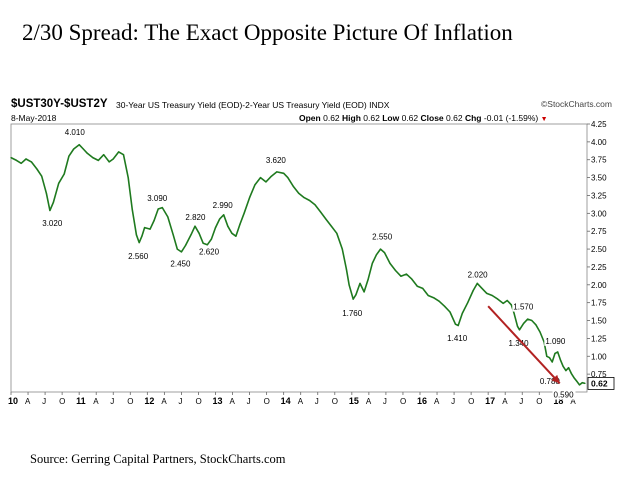 The width and height of the screenshot is (640, 480). Describe the element at coordinates (195, 217) in the screenshot. I see `annotation-label: 2.820` at that location.